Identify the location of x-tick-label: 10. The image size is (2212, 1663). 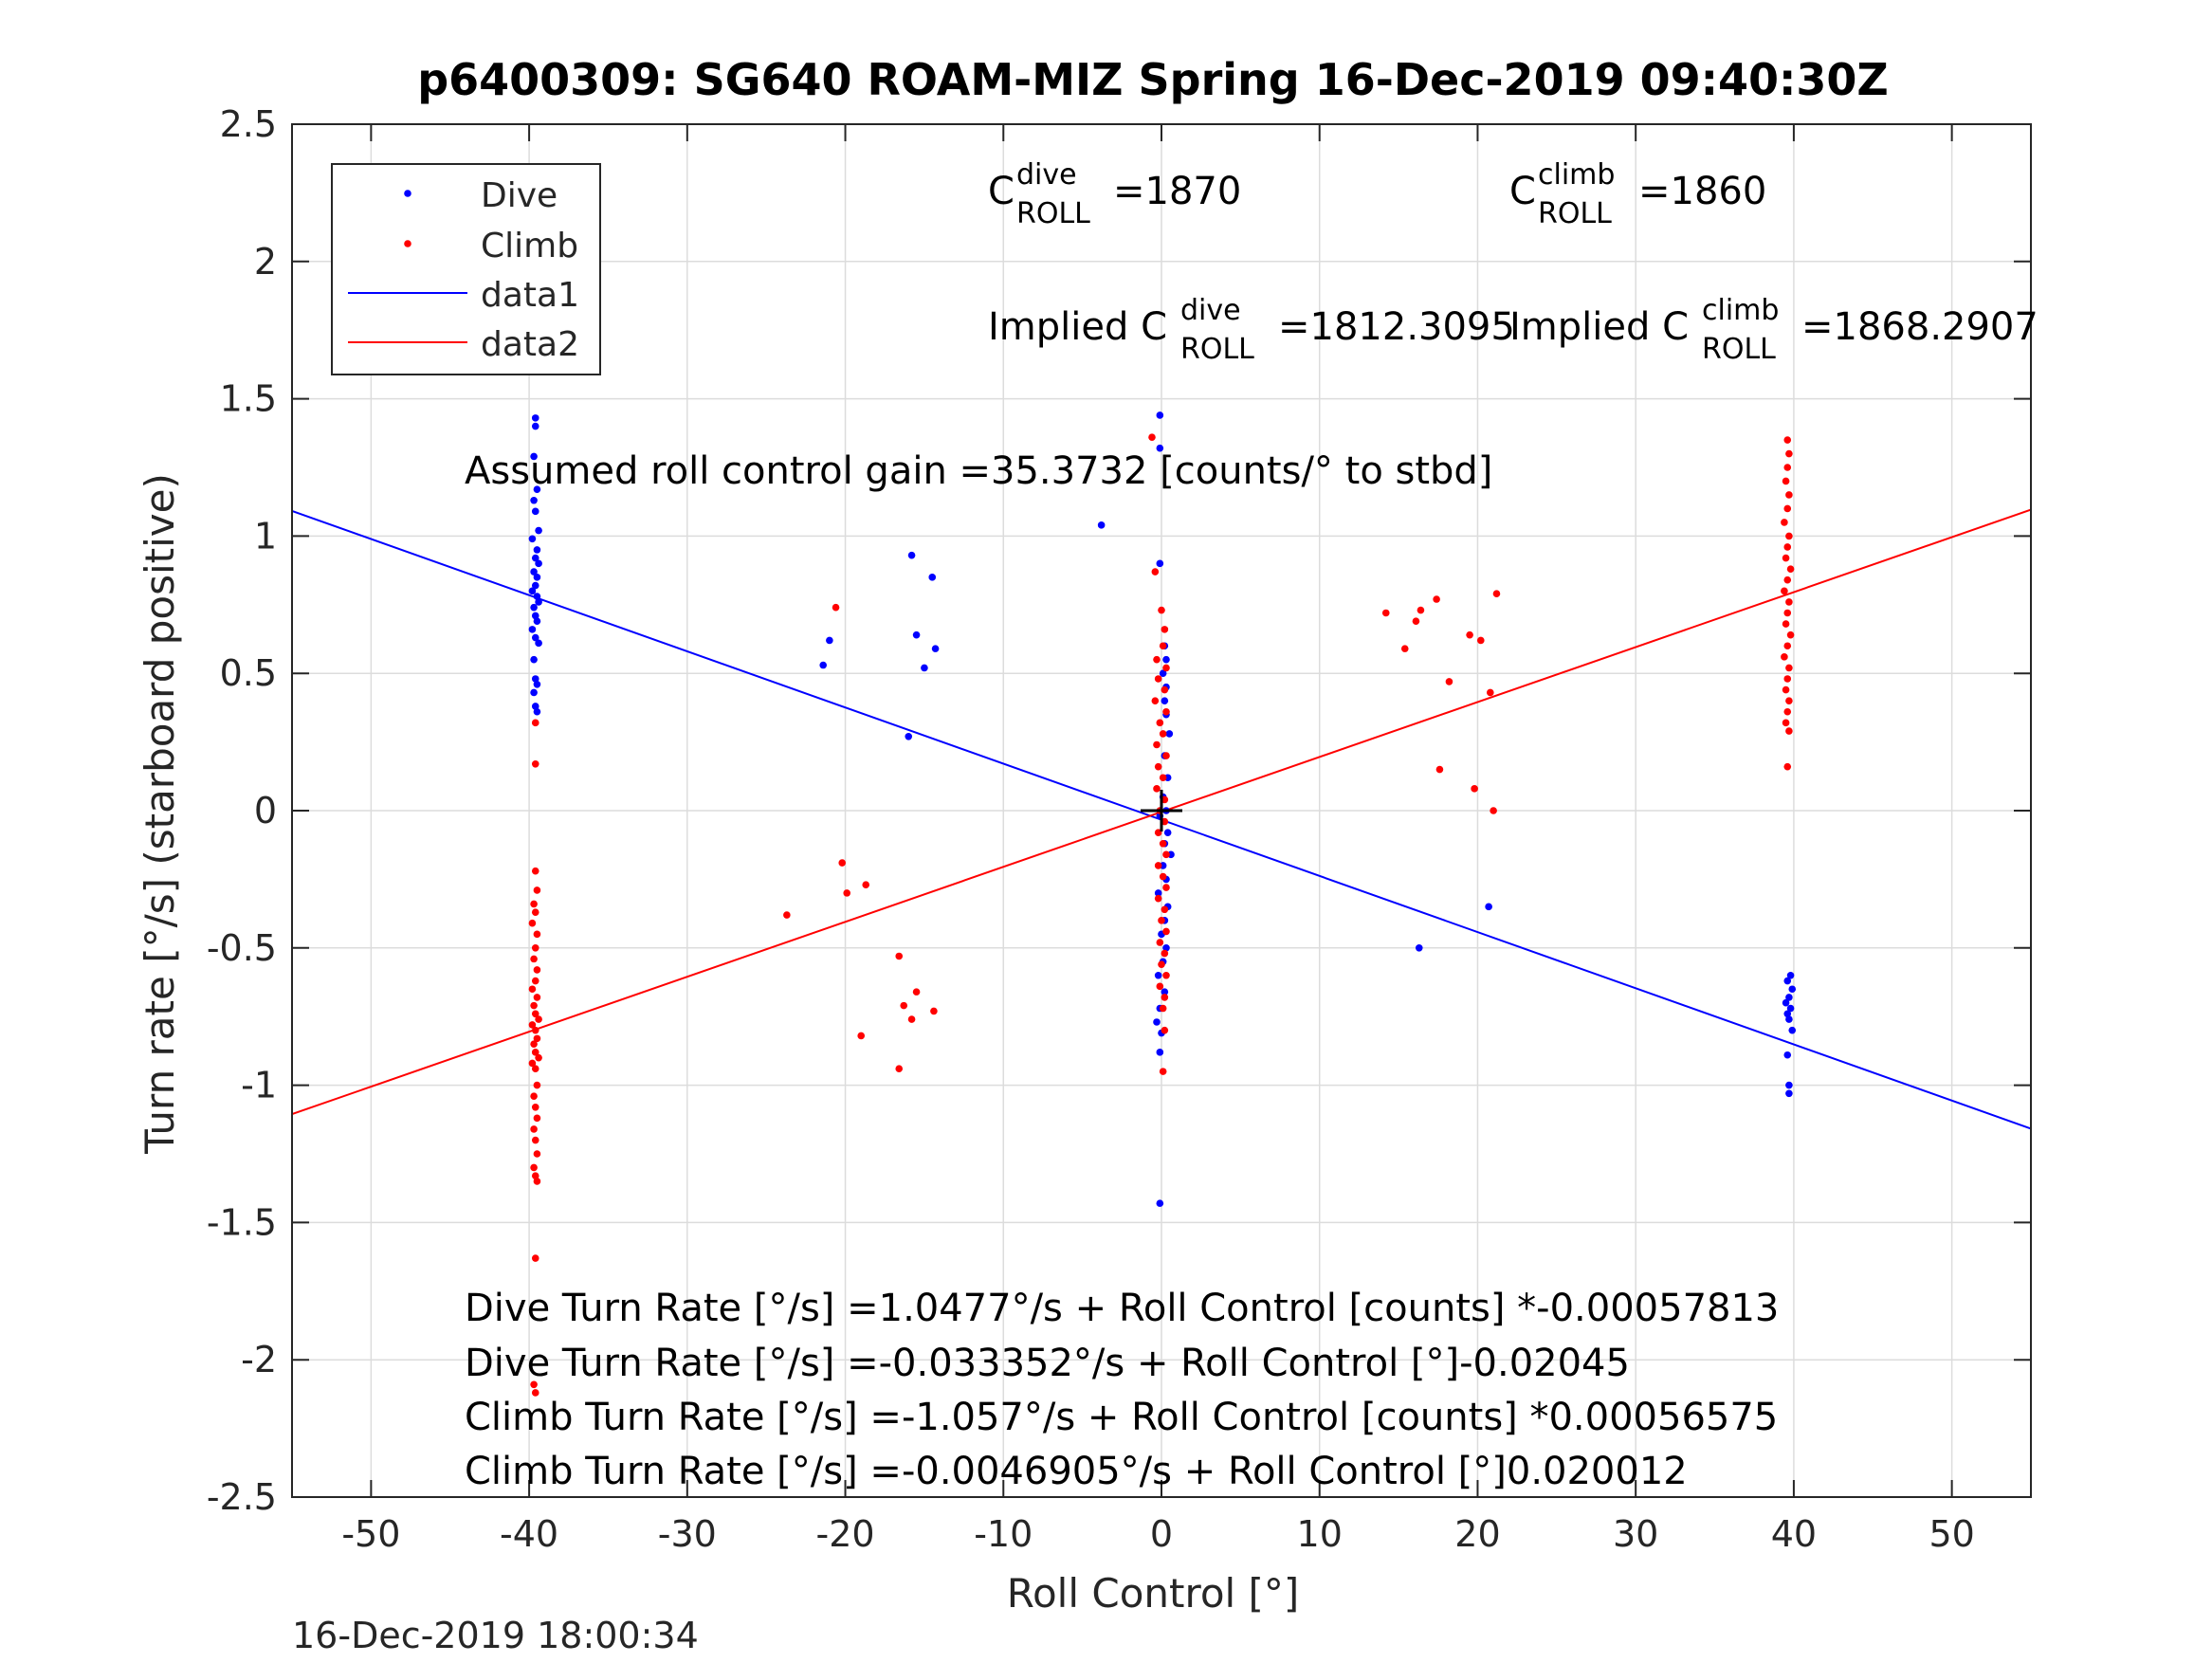
(1320, 1534).